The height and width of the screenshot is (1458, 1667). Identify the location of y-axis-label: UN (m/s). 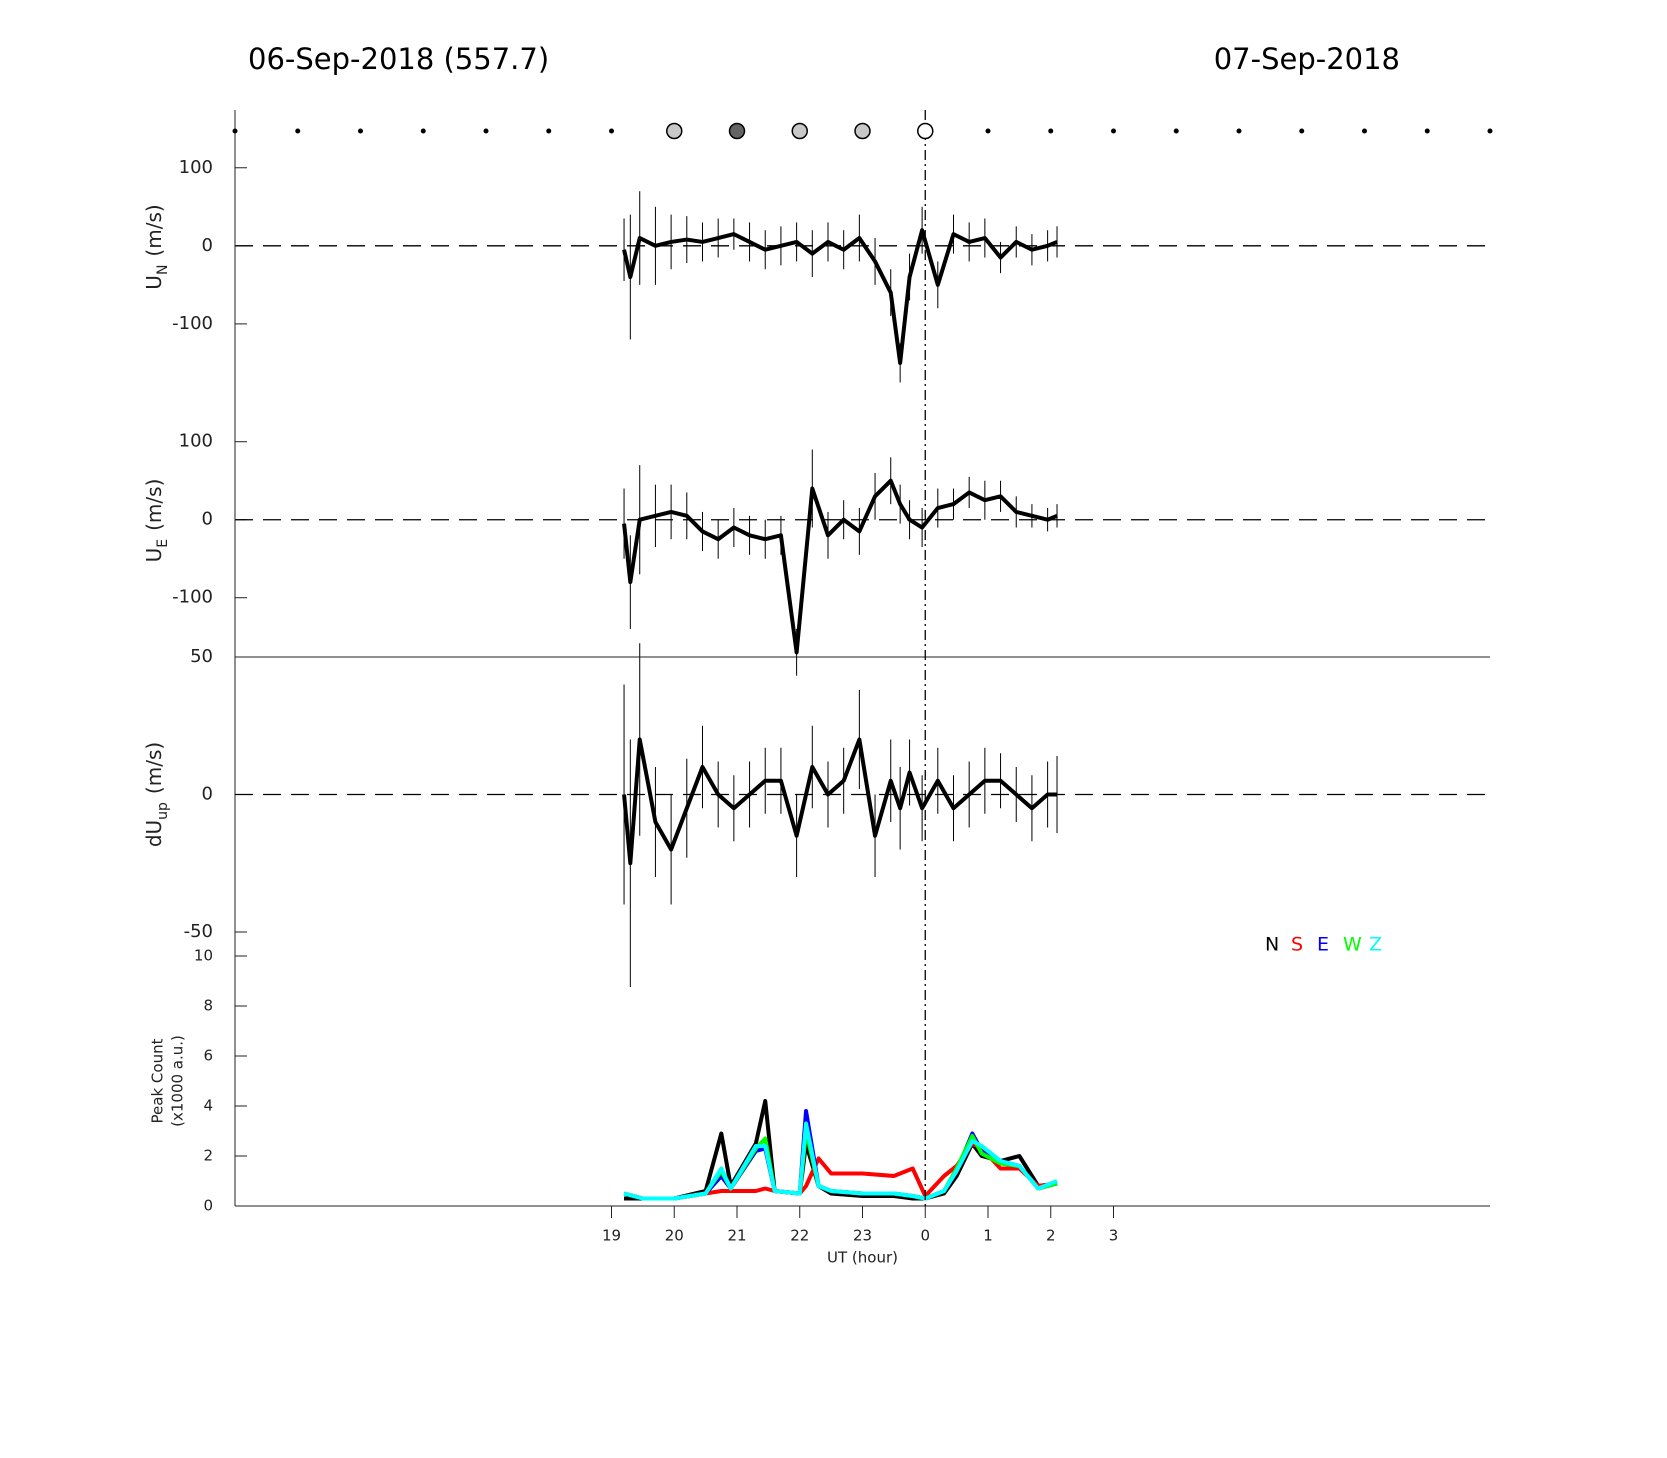
(157, 246).